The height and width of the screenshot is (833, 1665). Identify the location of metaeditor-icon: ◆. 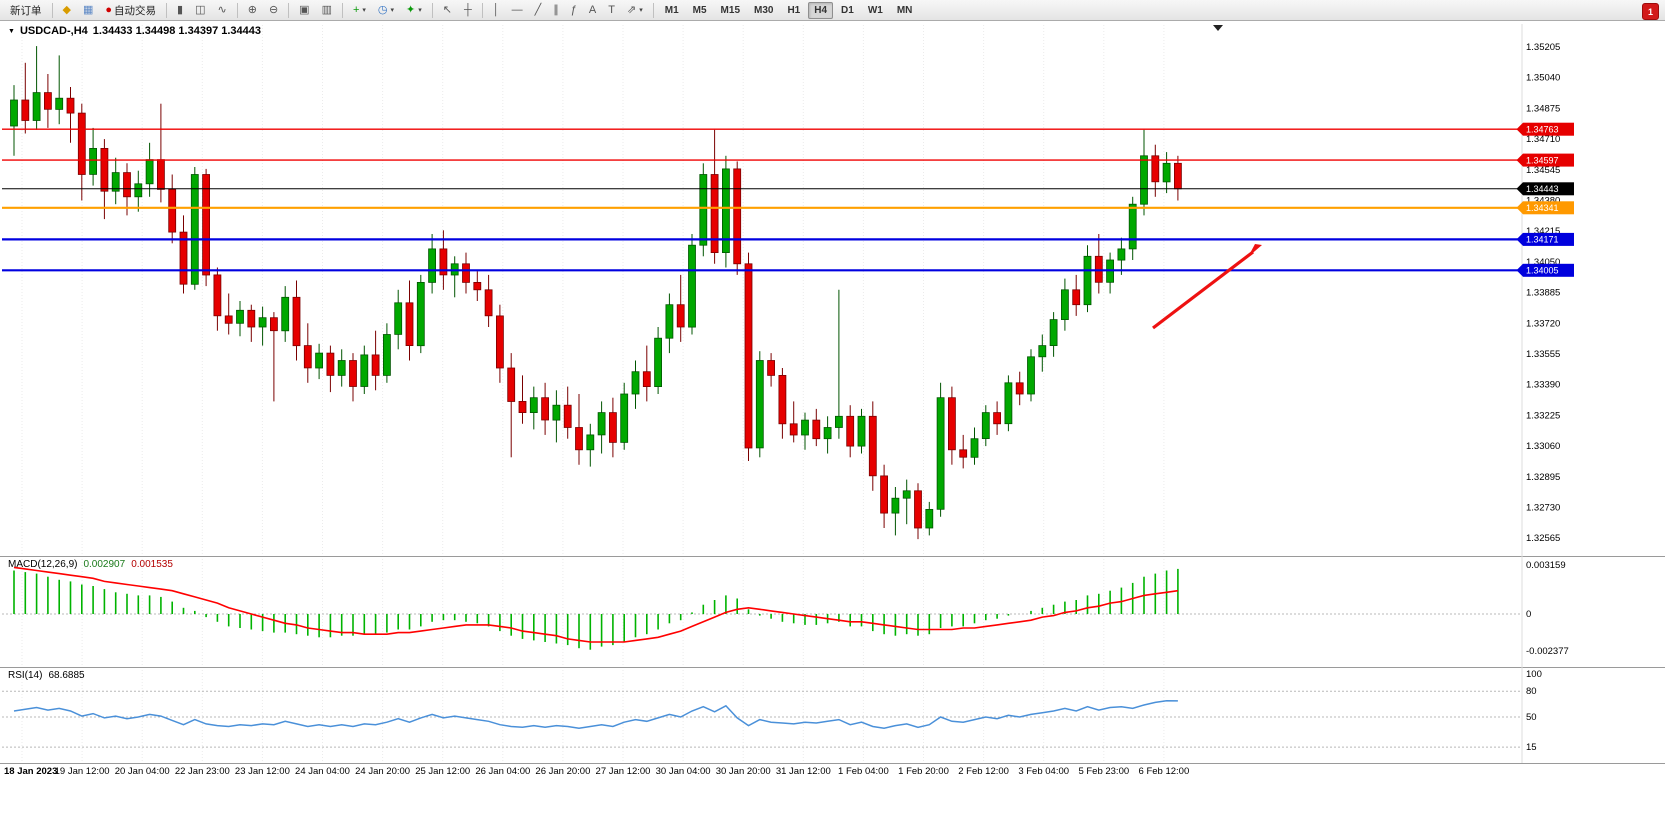
(66, 9).